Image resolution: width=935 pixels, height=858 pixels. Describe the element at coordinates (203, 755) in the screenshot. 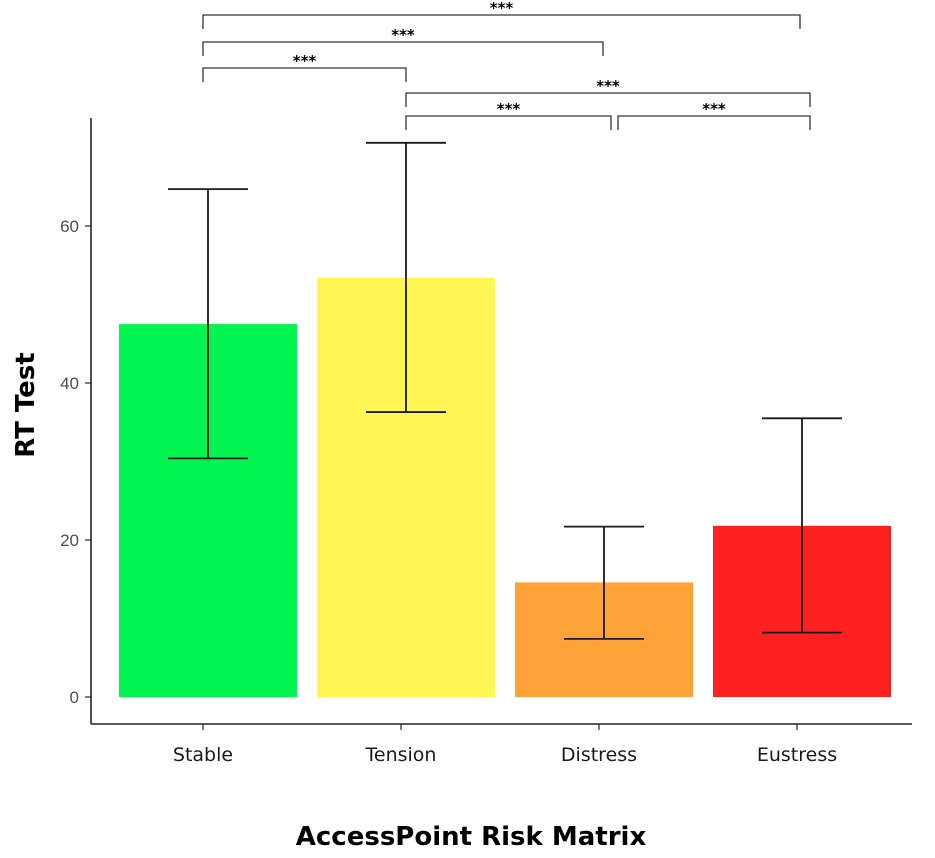

I see `x-tick-label-stable: Stable` at that location.